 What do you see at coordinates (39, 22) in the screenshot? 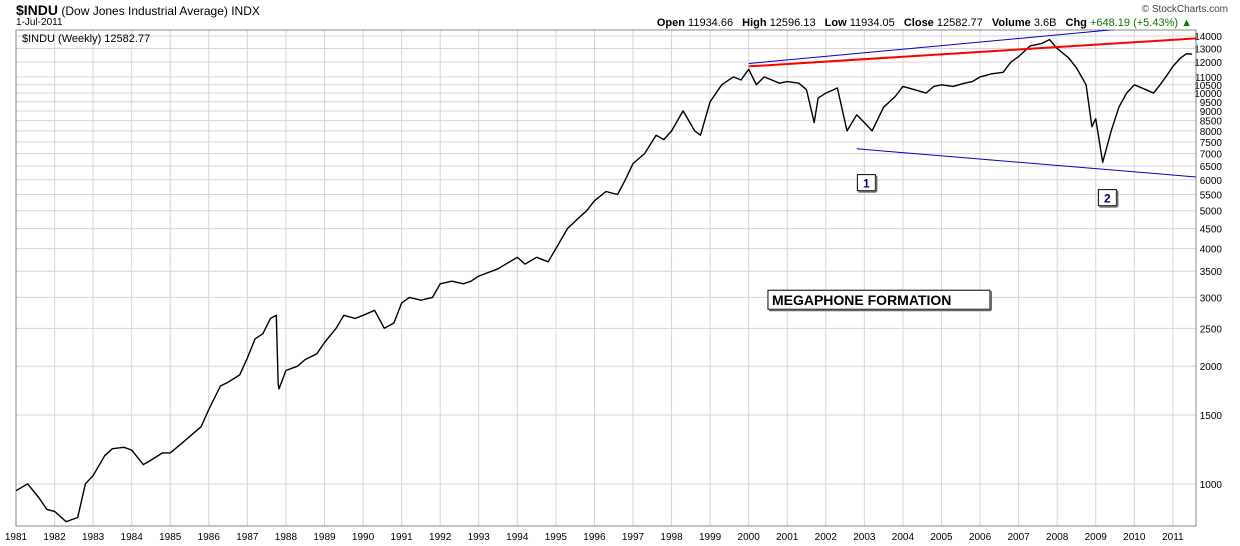
I see `chart-date: 1-Jul-2011` at bounding box center [39, 22].